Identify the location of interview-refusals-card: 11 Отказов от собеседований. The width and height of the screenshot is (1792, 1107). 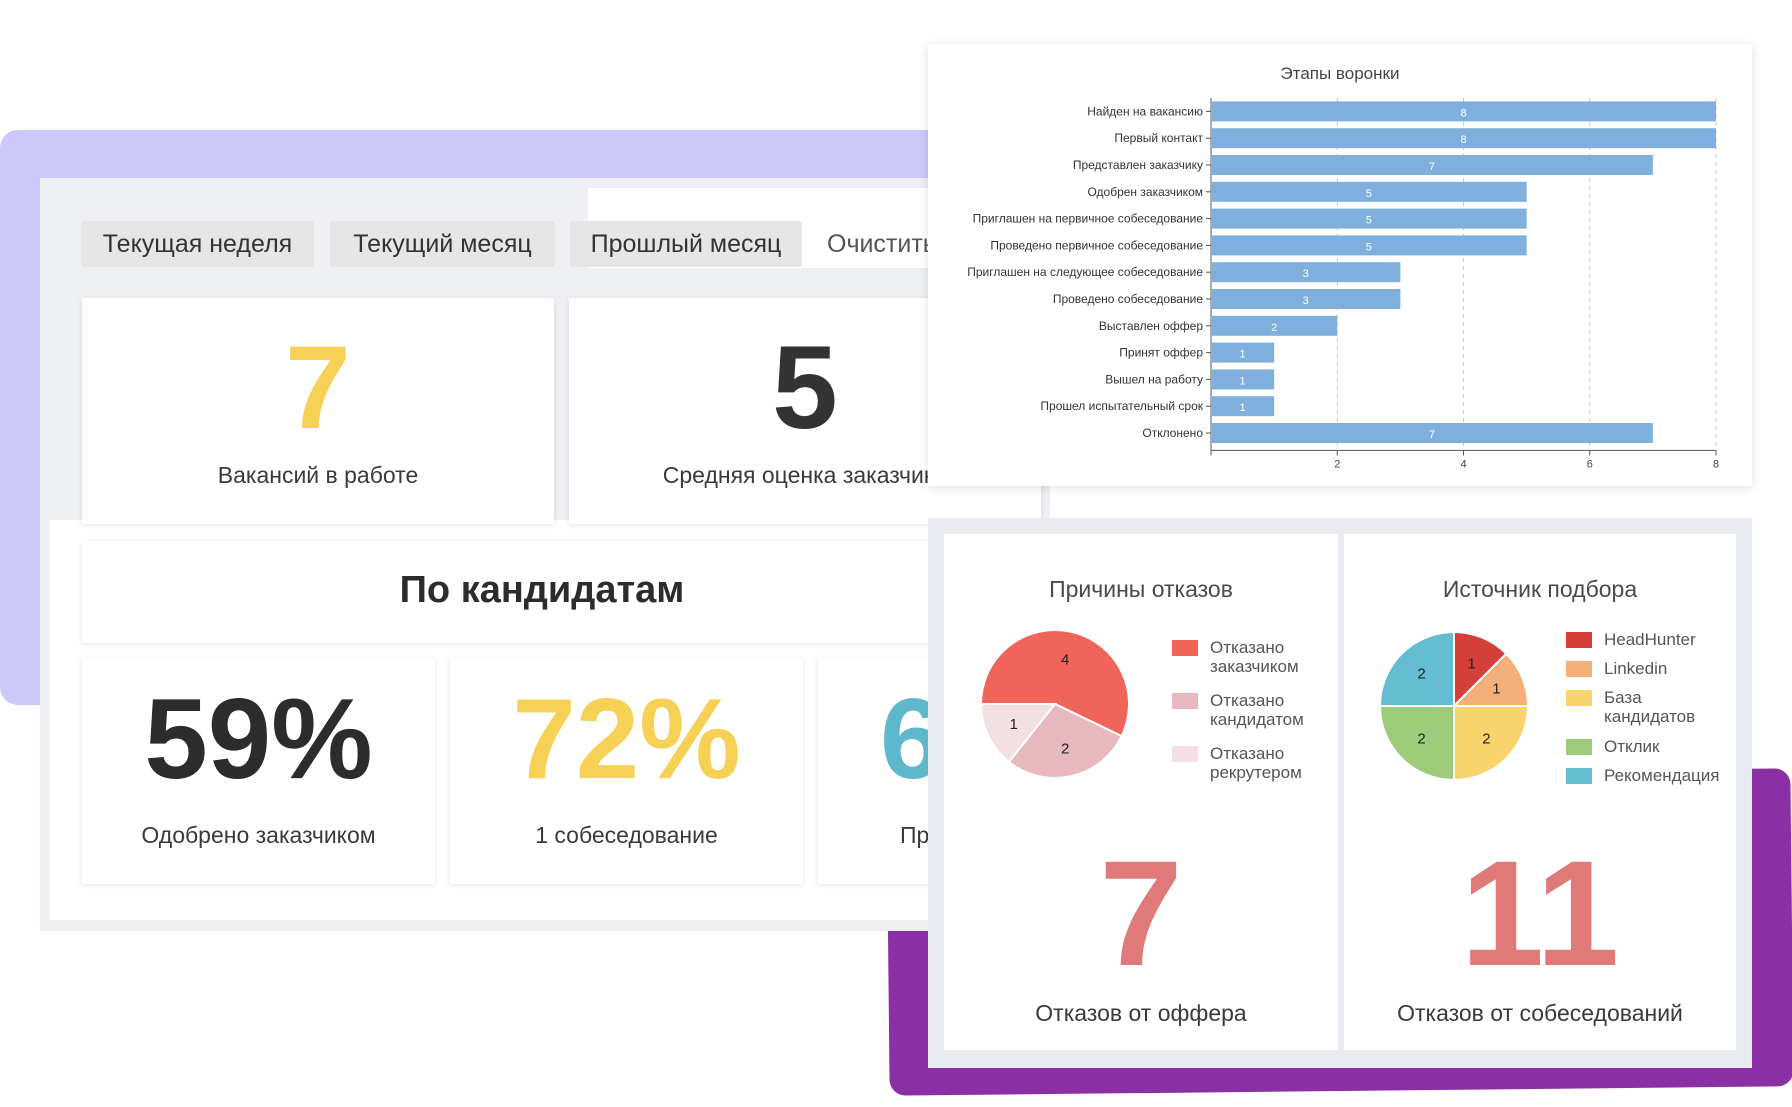
(1540, 933).